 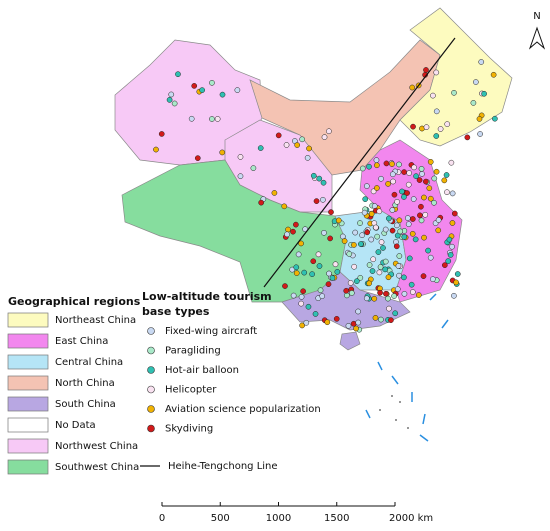 I want to click on legend-label: Paragliding, so click(x=193, y=351).